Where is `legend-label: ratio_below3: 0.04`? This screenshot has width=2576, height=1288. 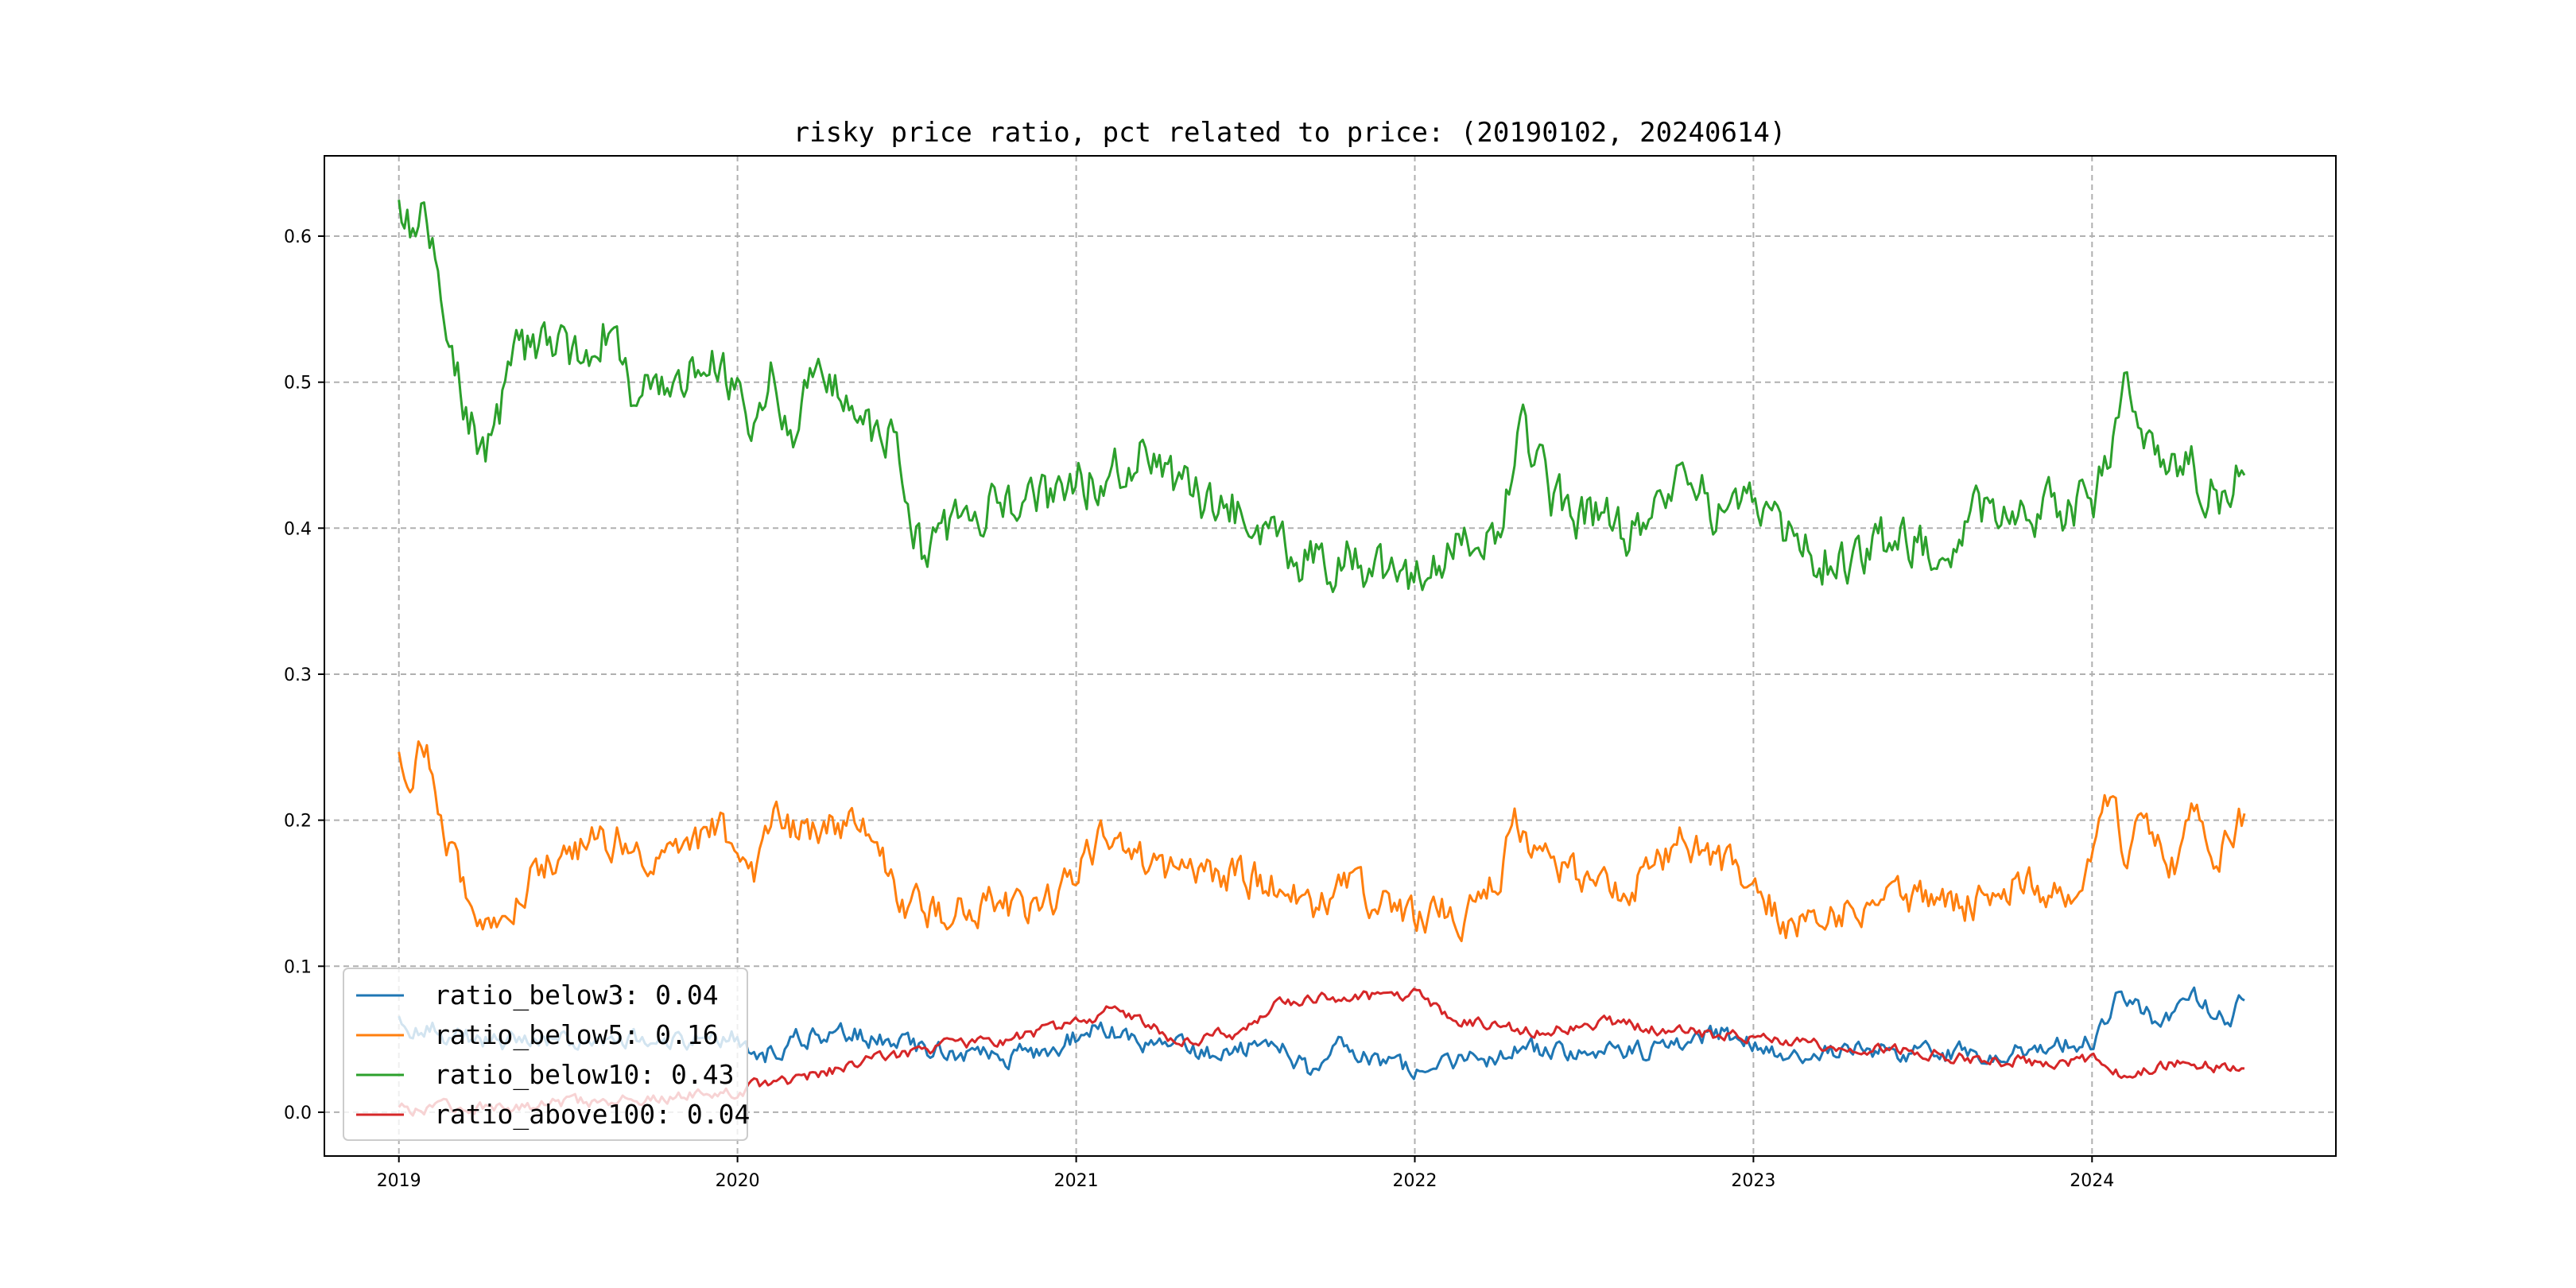
legend-label: ratio_below3: 0.04 is located at coordinates (577, 996).